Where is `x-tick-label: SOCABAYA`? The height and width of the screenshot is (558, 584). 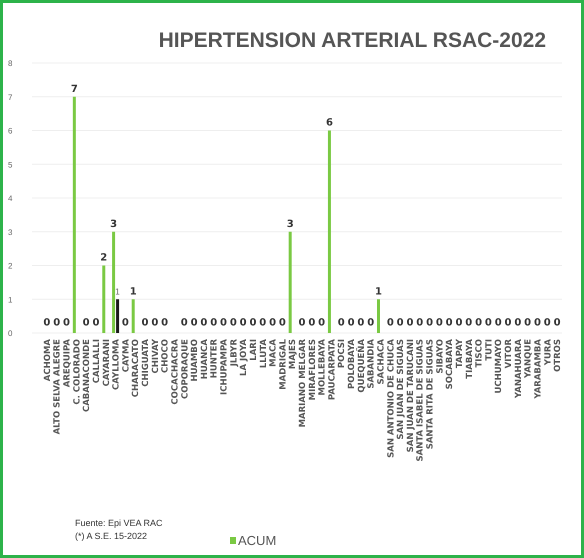
x-tick-label: SOCABAYA is located at coordinates (450, 364).